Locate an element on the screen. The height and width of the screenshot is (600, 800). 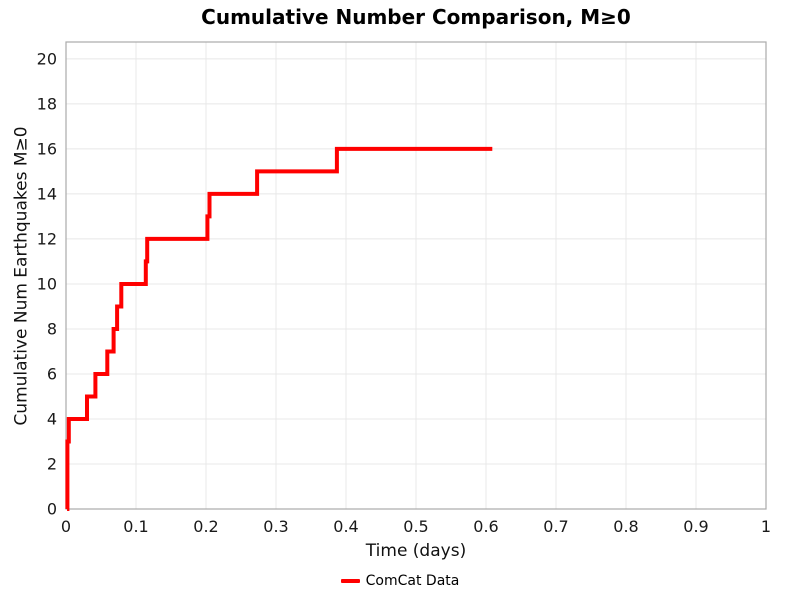
legend: ComCat Data is located at coordinates (400, 581).